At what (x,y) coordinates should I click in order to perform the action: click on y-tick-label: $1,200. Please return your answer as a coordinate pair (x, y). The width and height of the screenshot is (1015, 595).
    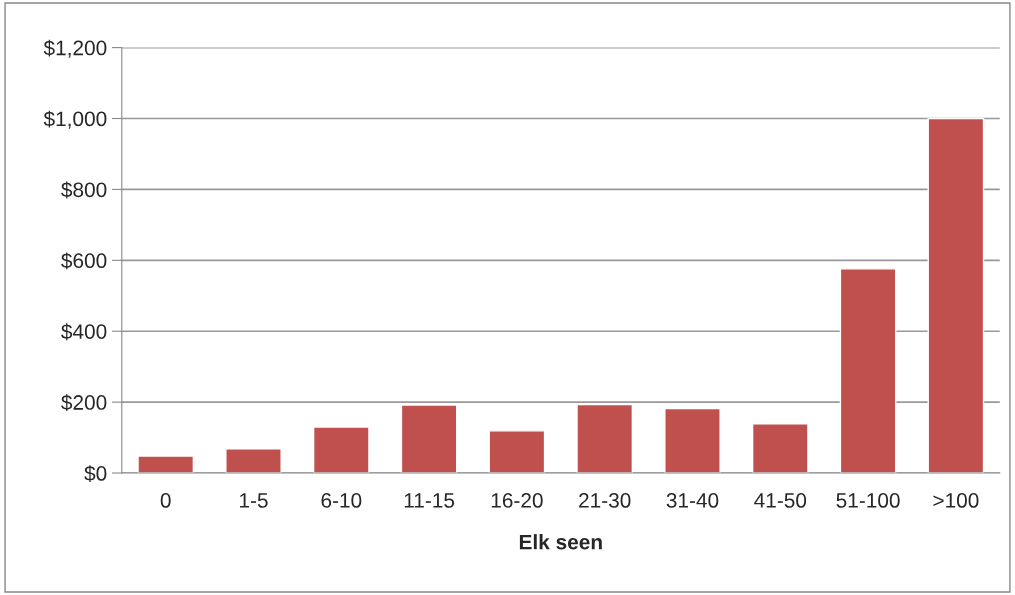
    Looking at the image, I should click on (75, 48).